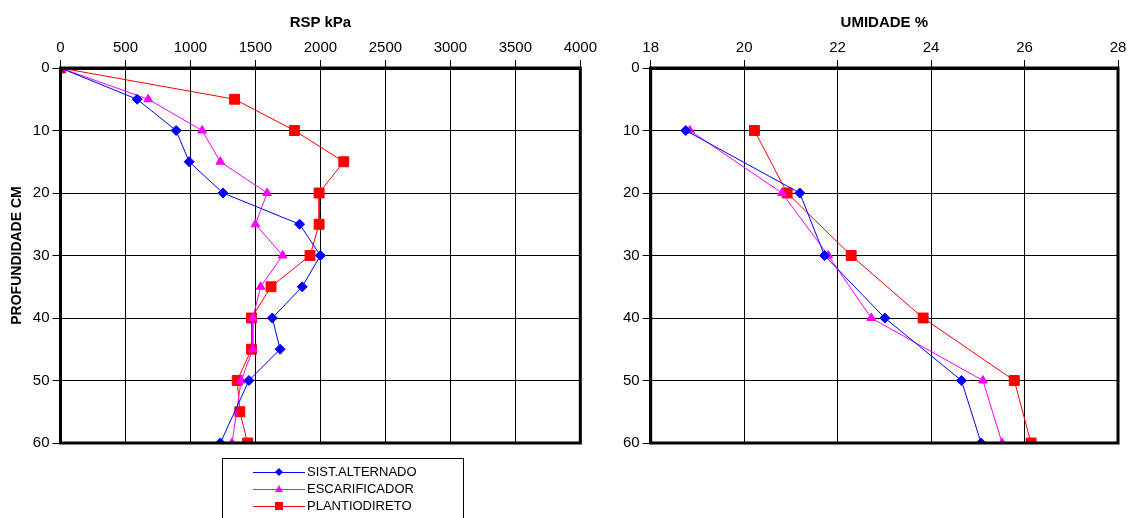  I want to click on x-tick-label: 26, so click(1024, 47).